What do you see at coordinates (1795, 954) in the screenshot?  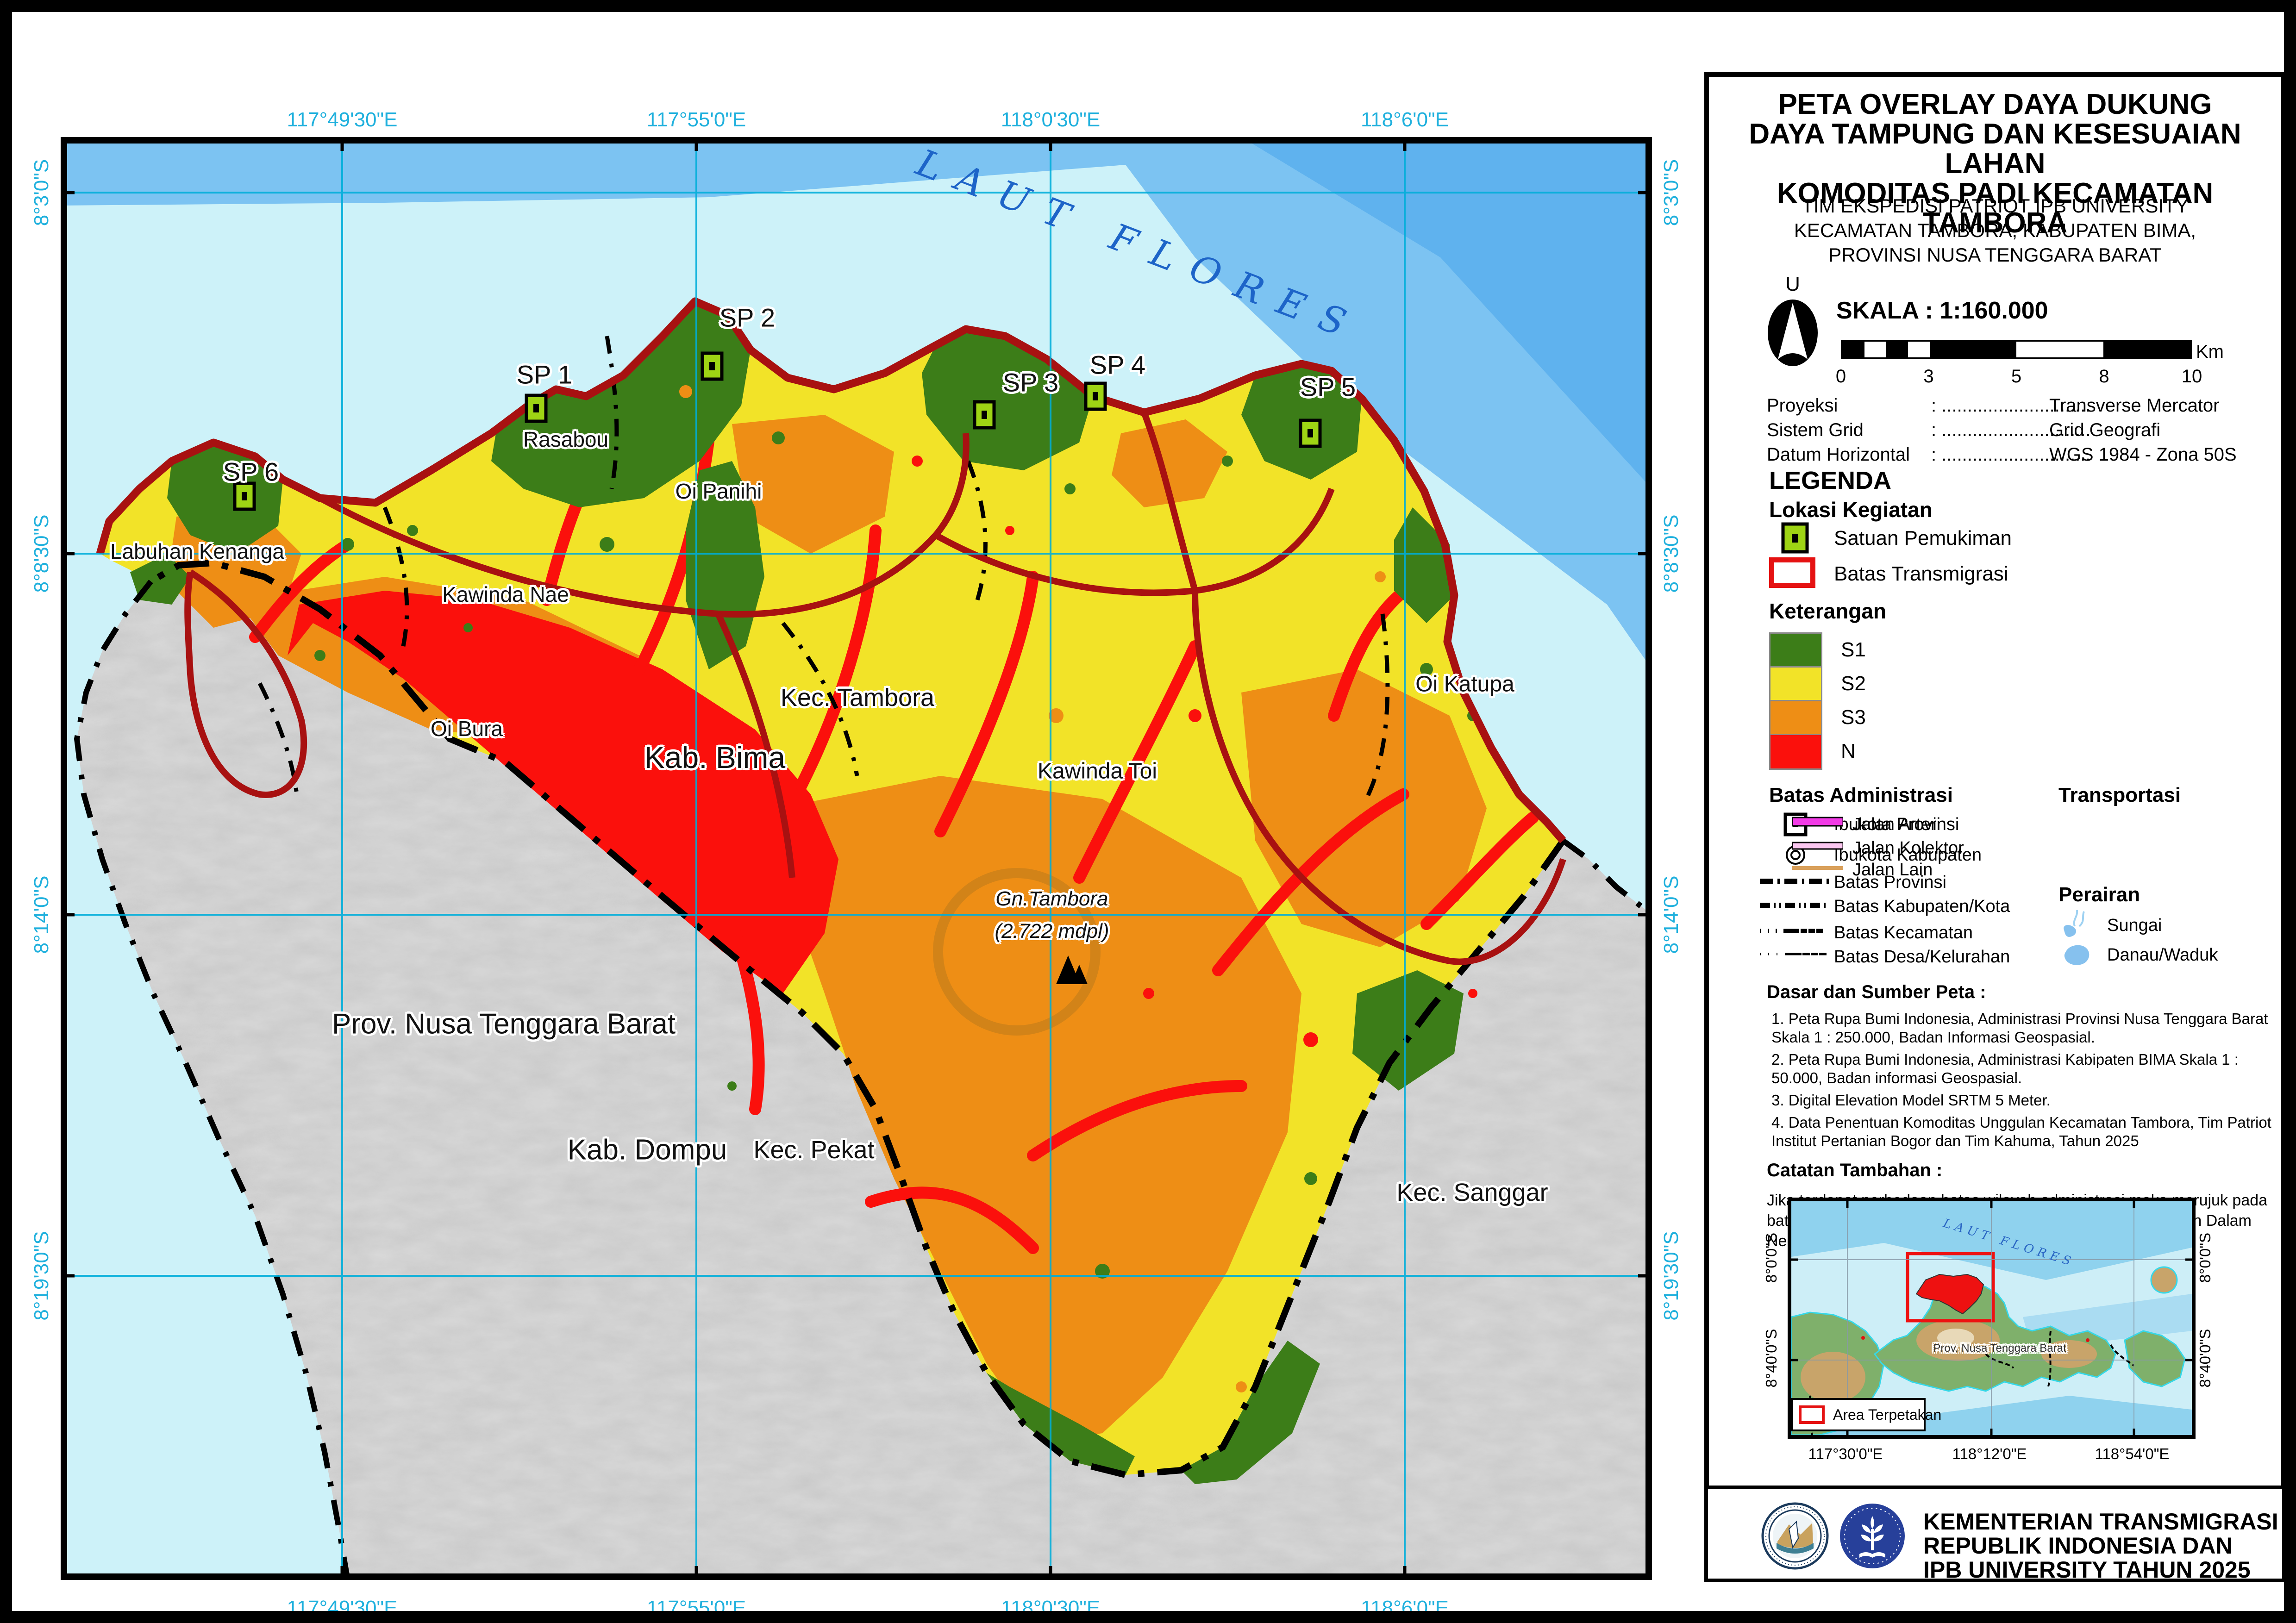 I see `batas-desa-icon` at bounding box center [1795, 954].